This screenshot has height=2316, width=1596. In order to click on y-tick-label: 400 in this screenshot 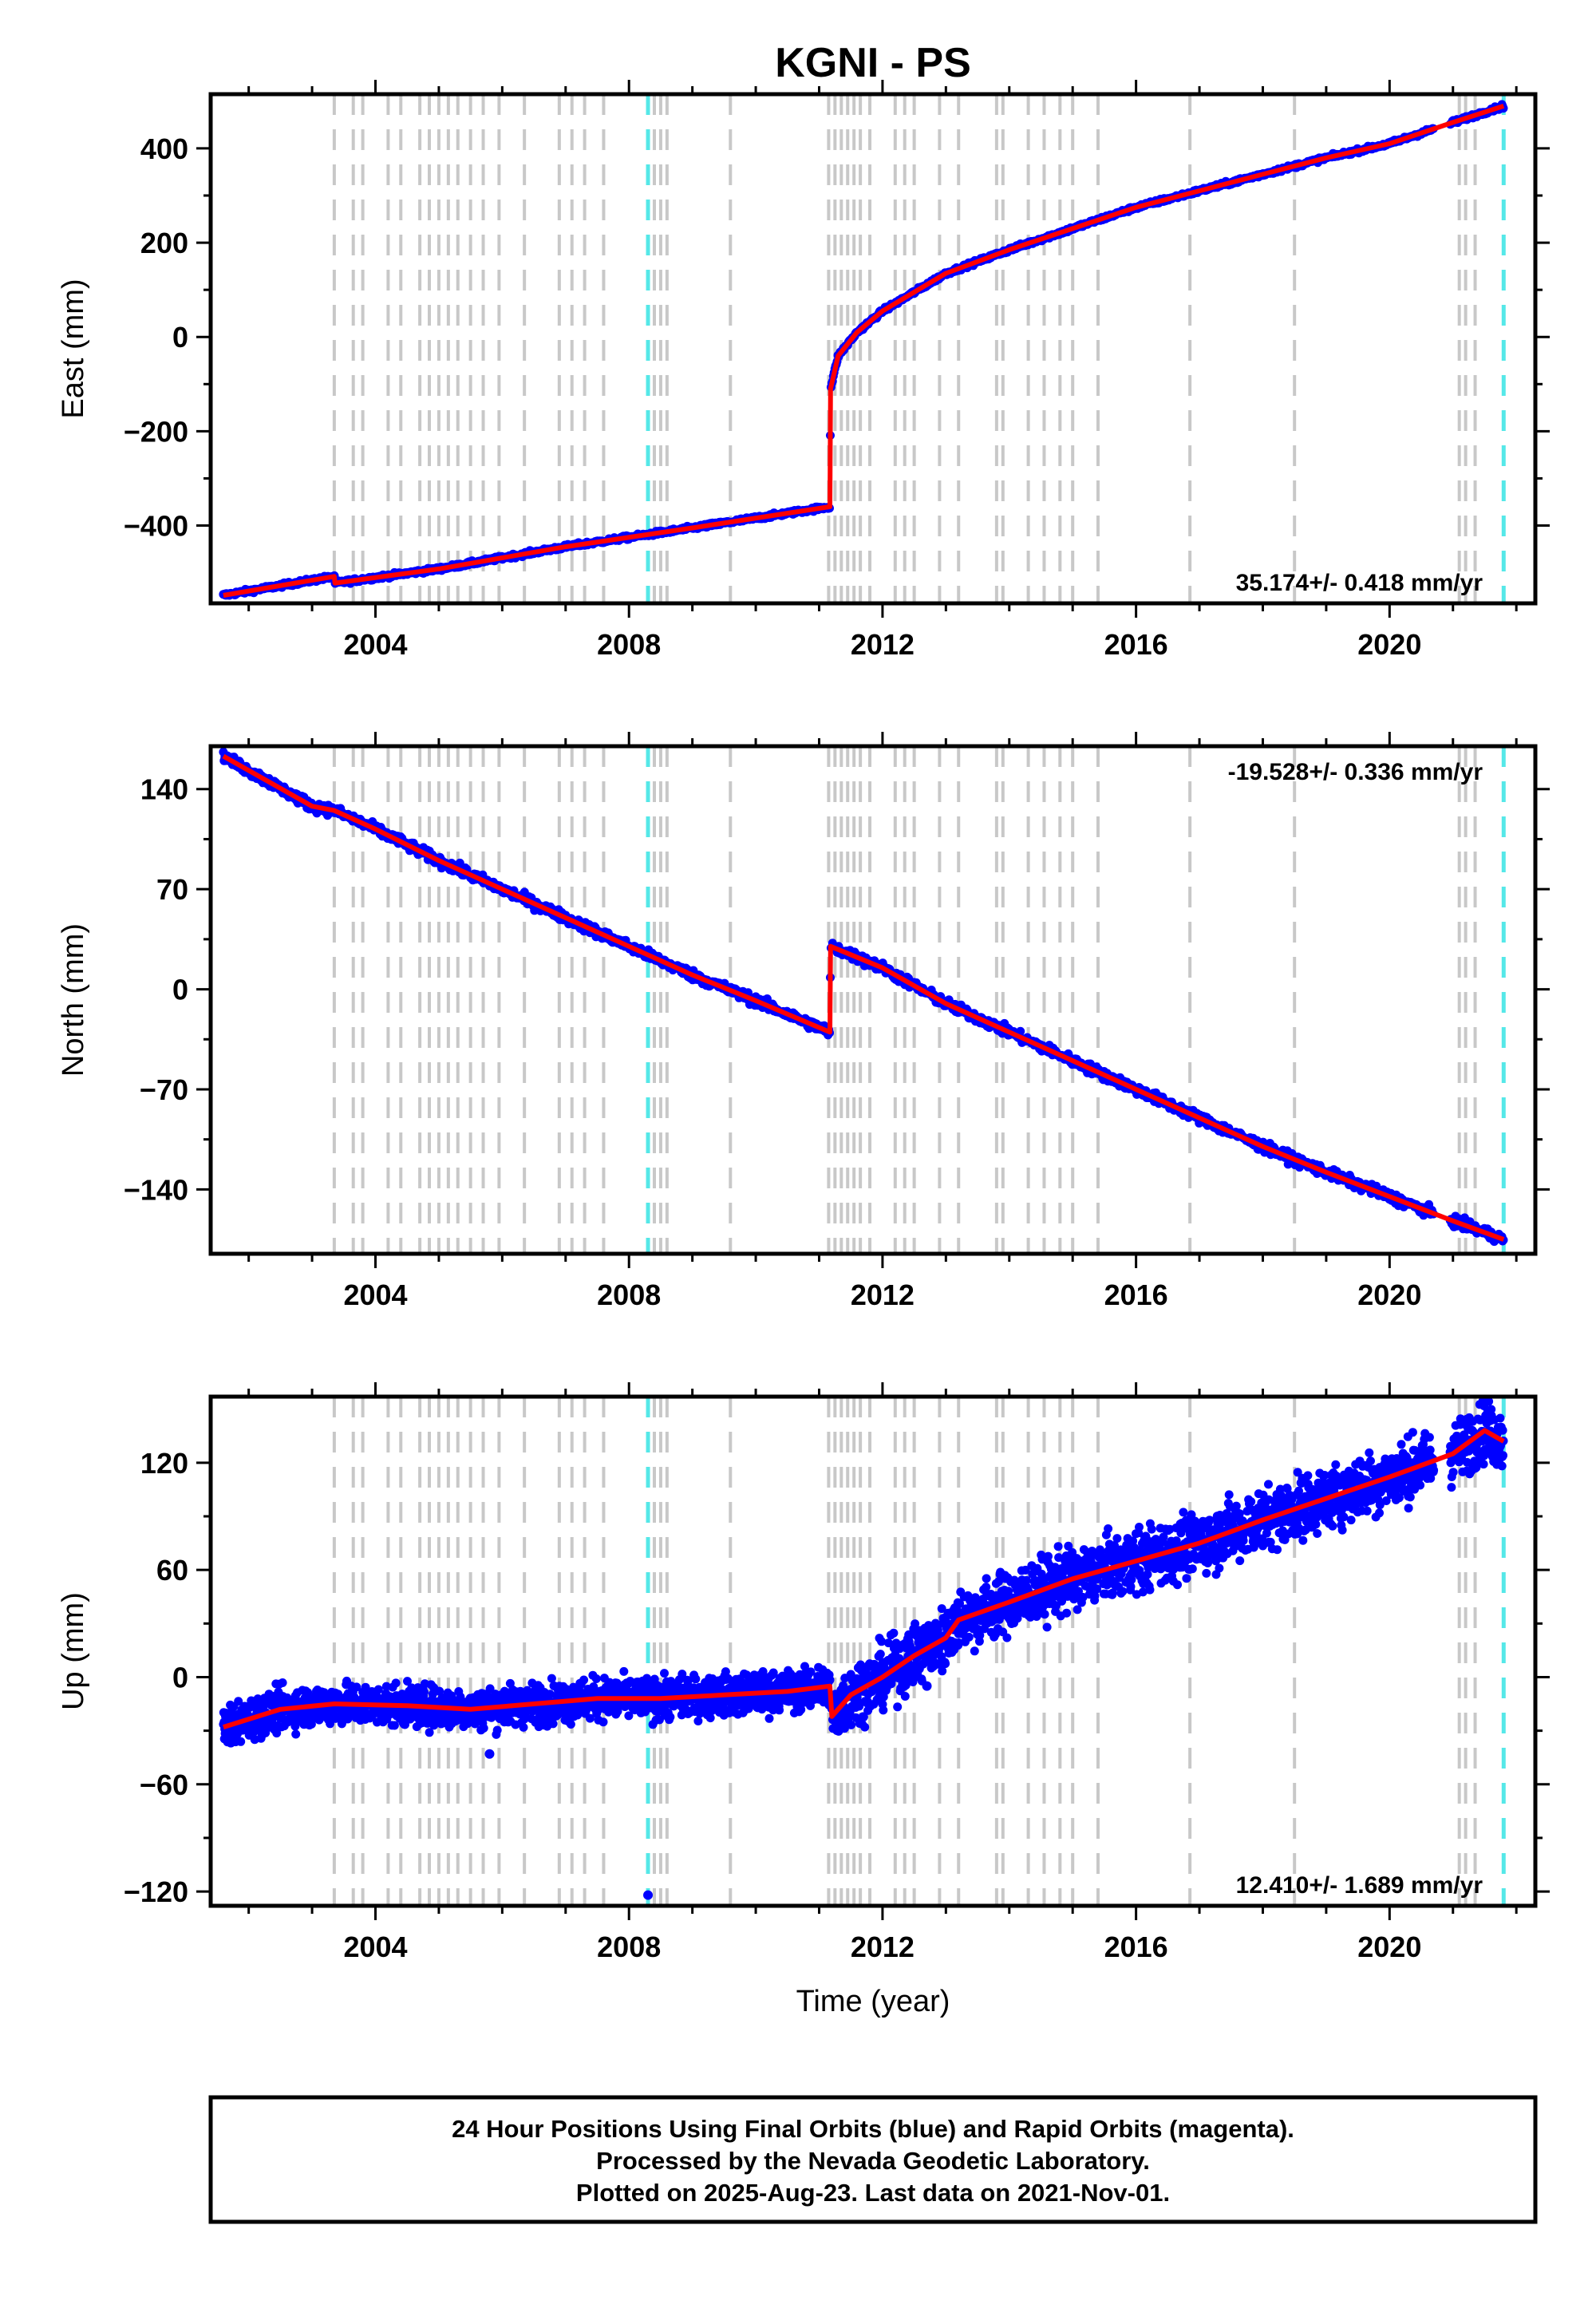, I will do `click(164, 148)`.